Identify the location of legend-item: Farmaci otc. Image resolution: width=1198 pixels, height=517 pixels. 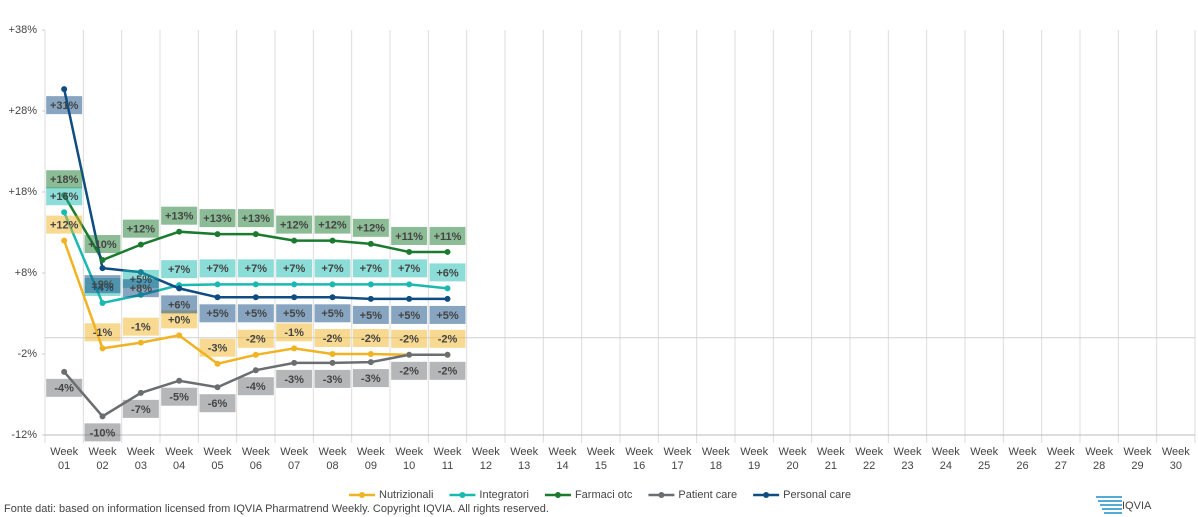
(588, 495).